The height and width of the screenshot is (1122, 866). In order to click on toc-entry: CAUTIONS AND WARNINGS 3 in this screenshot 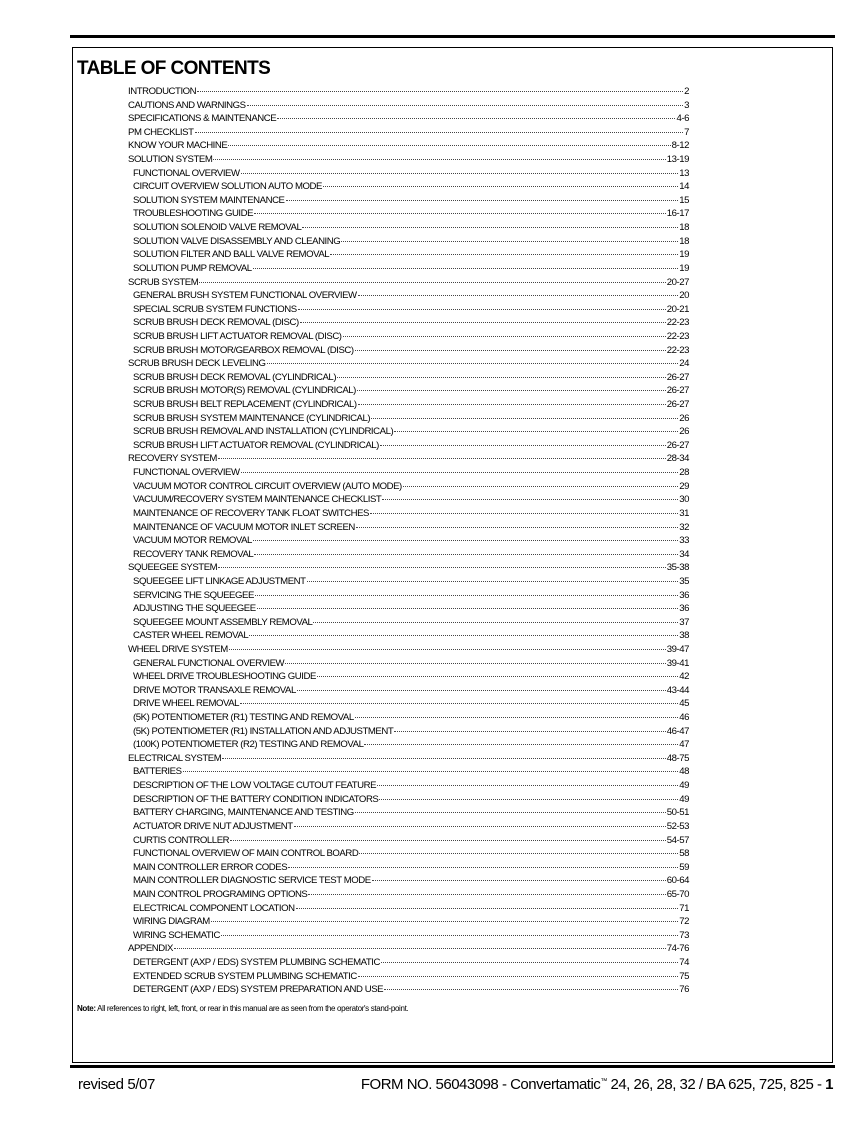, I will do `click(408, 106)`.